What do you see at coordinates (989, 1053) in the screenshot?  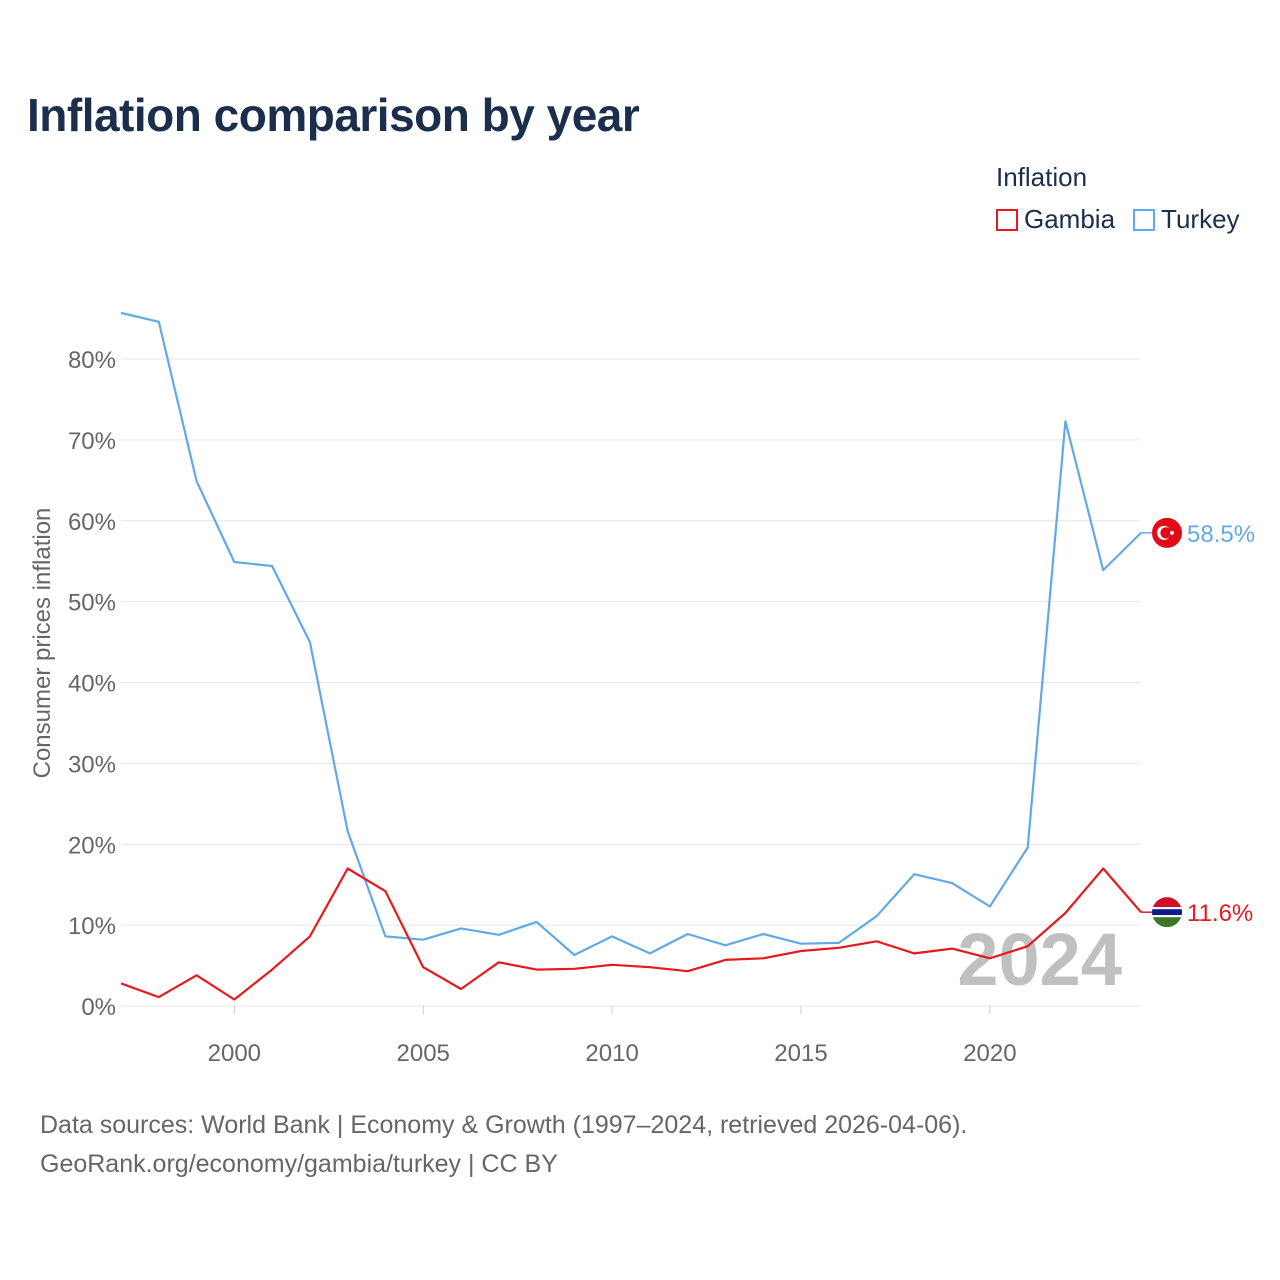 I see `x-tick-label: 2020` at bounding box center [989, 1053].